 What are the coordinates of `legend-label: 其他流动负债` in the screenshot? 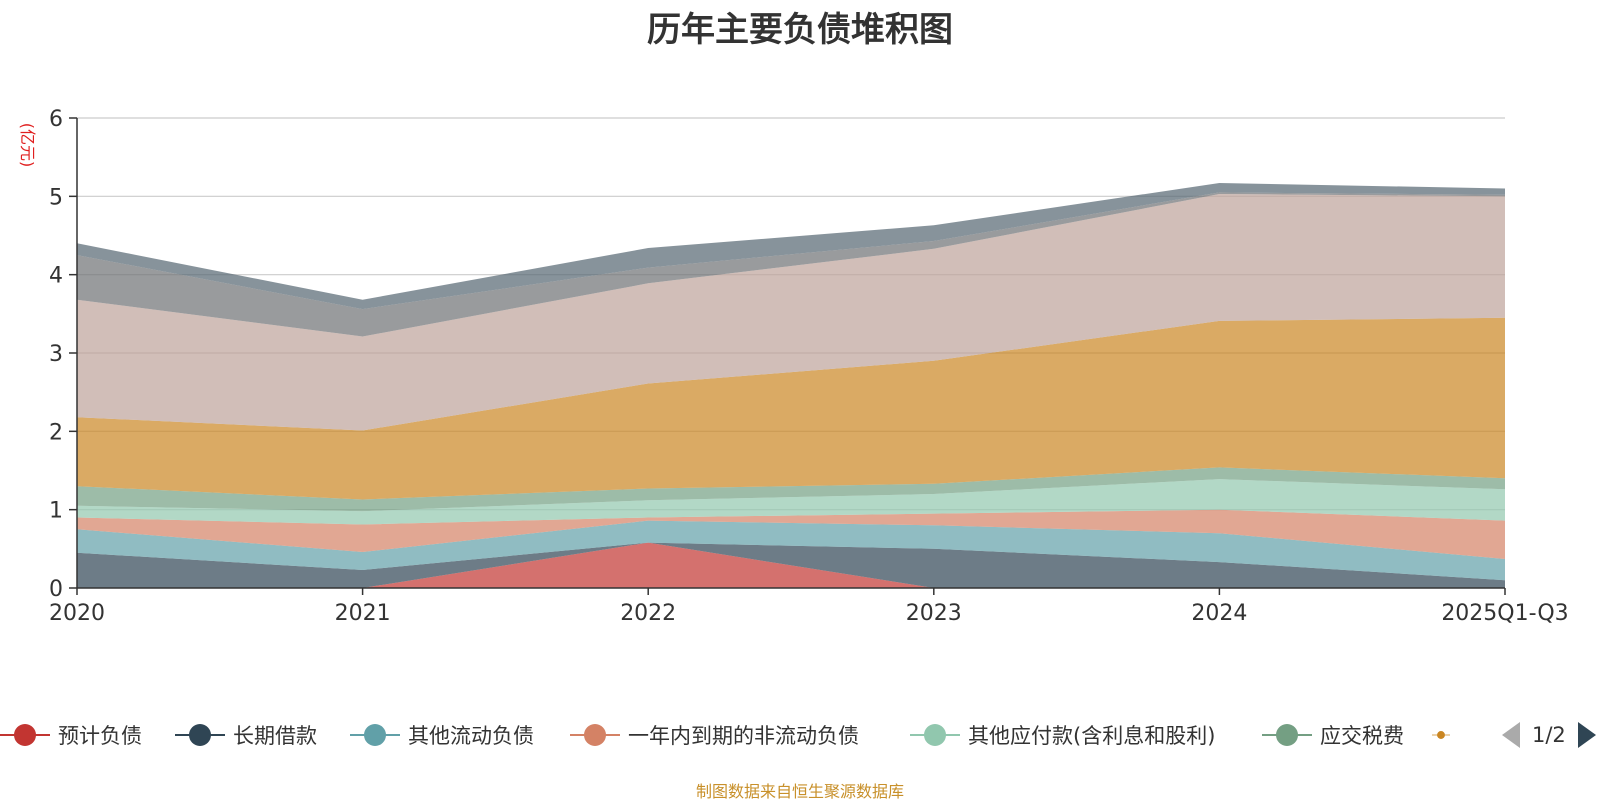 It's located at (471, 736).